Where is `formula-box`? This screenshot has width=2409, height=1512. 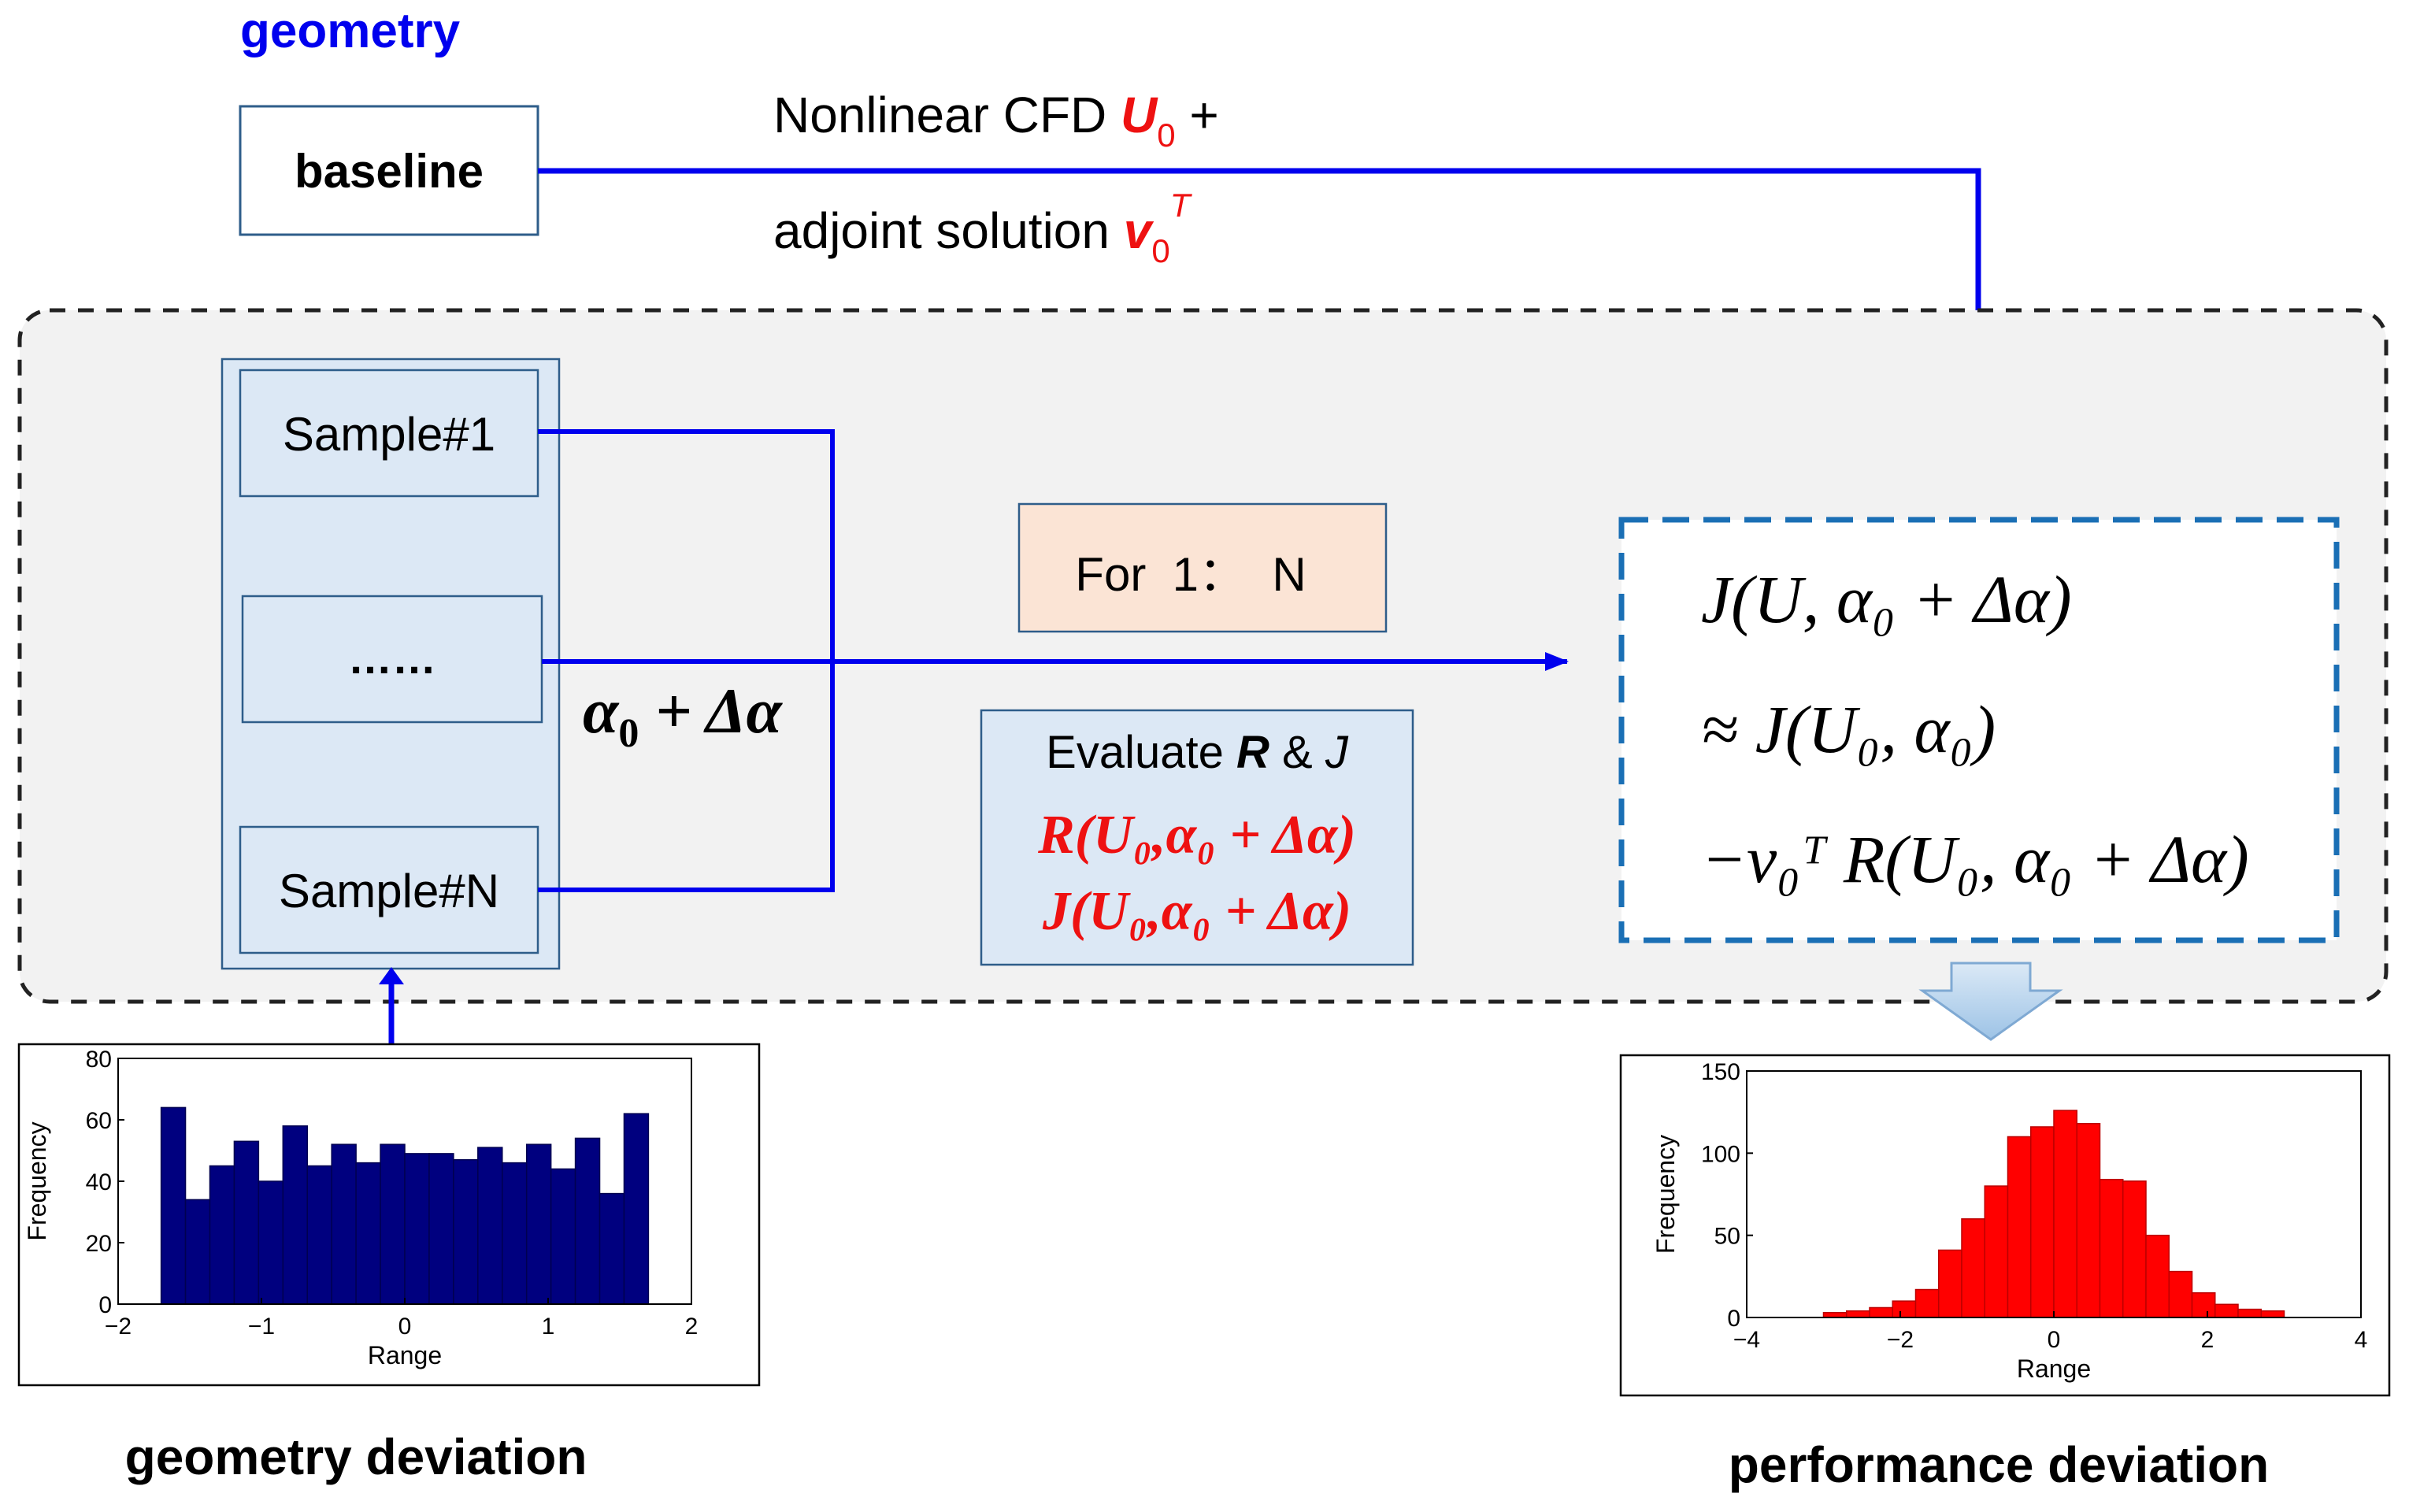
formula-box is located at coordinates (1979, 730).